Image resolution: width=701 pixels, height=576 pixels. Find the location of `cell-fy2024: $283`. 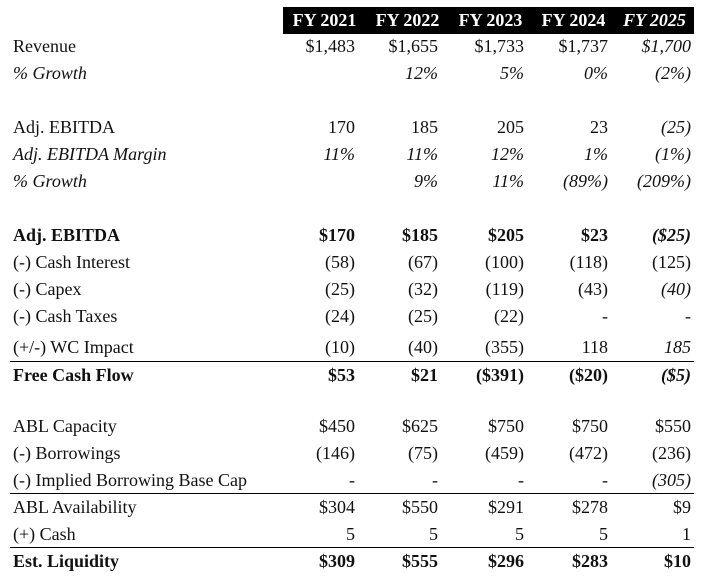

cell-fy2024: $283 is located at coordinates (590, 561).